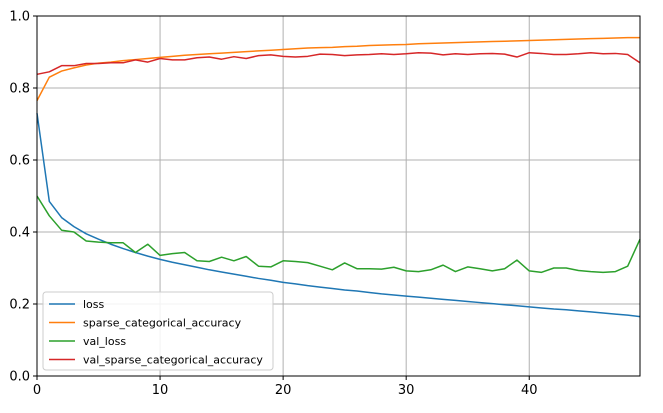 The height and width of the screenshot is (413, 663). What do you see at coordinates (160, 390) in the screenshot?
I see `x-tick-label: 10` at bounding box center [160, 390].